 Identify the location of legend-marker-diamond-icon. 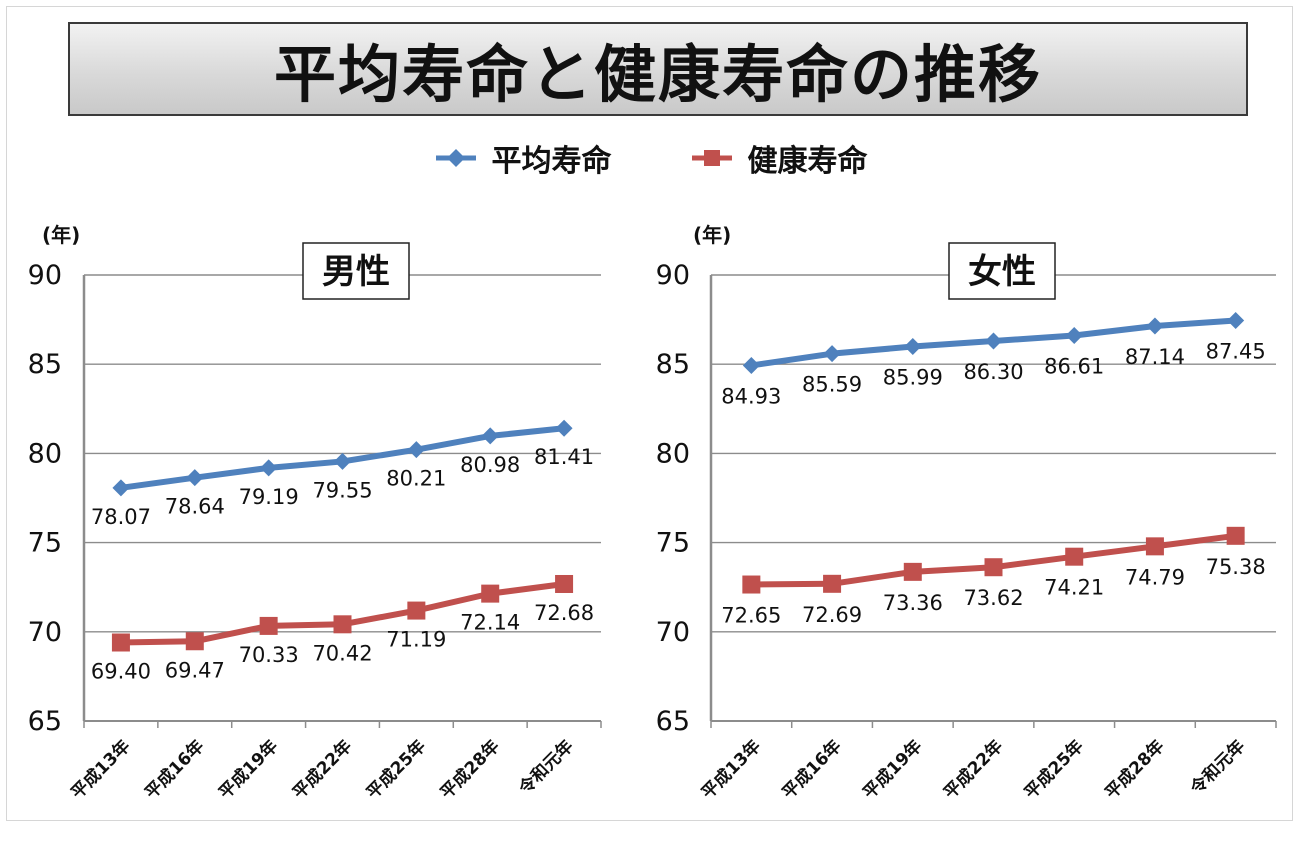
(455, 158).